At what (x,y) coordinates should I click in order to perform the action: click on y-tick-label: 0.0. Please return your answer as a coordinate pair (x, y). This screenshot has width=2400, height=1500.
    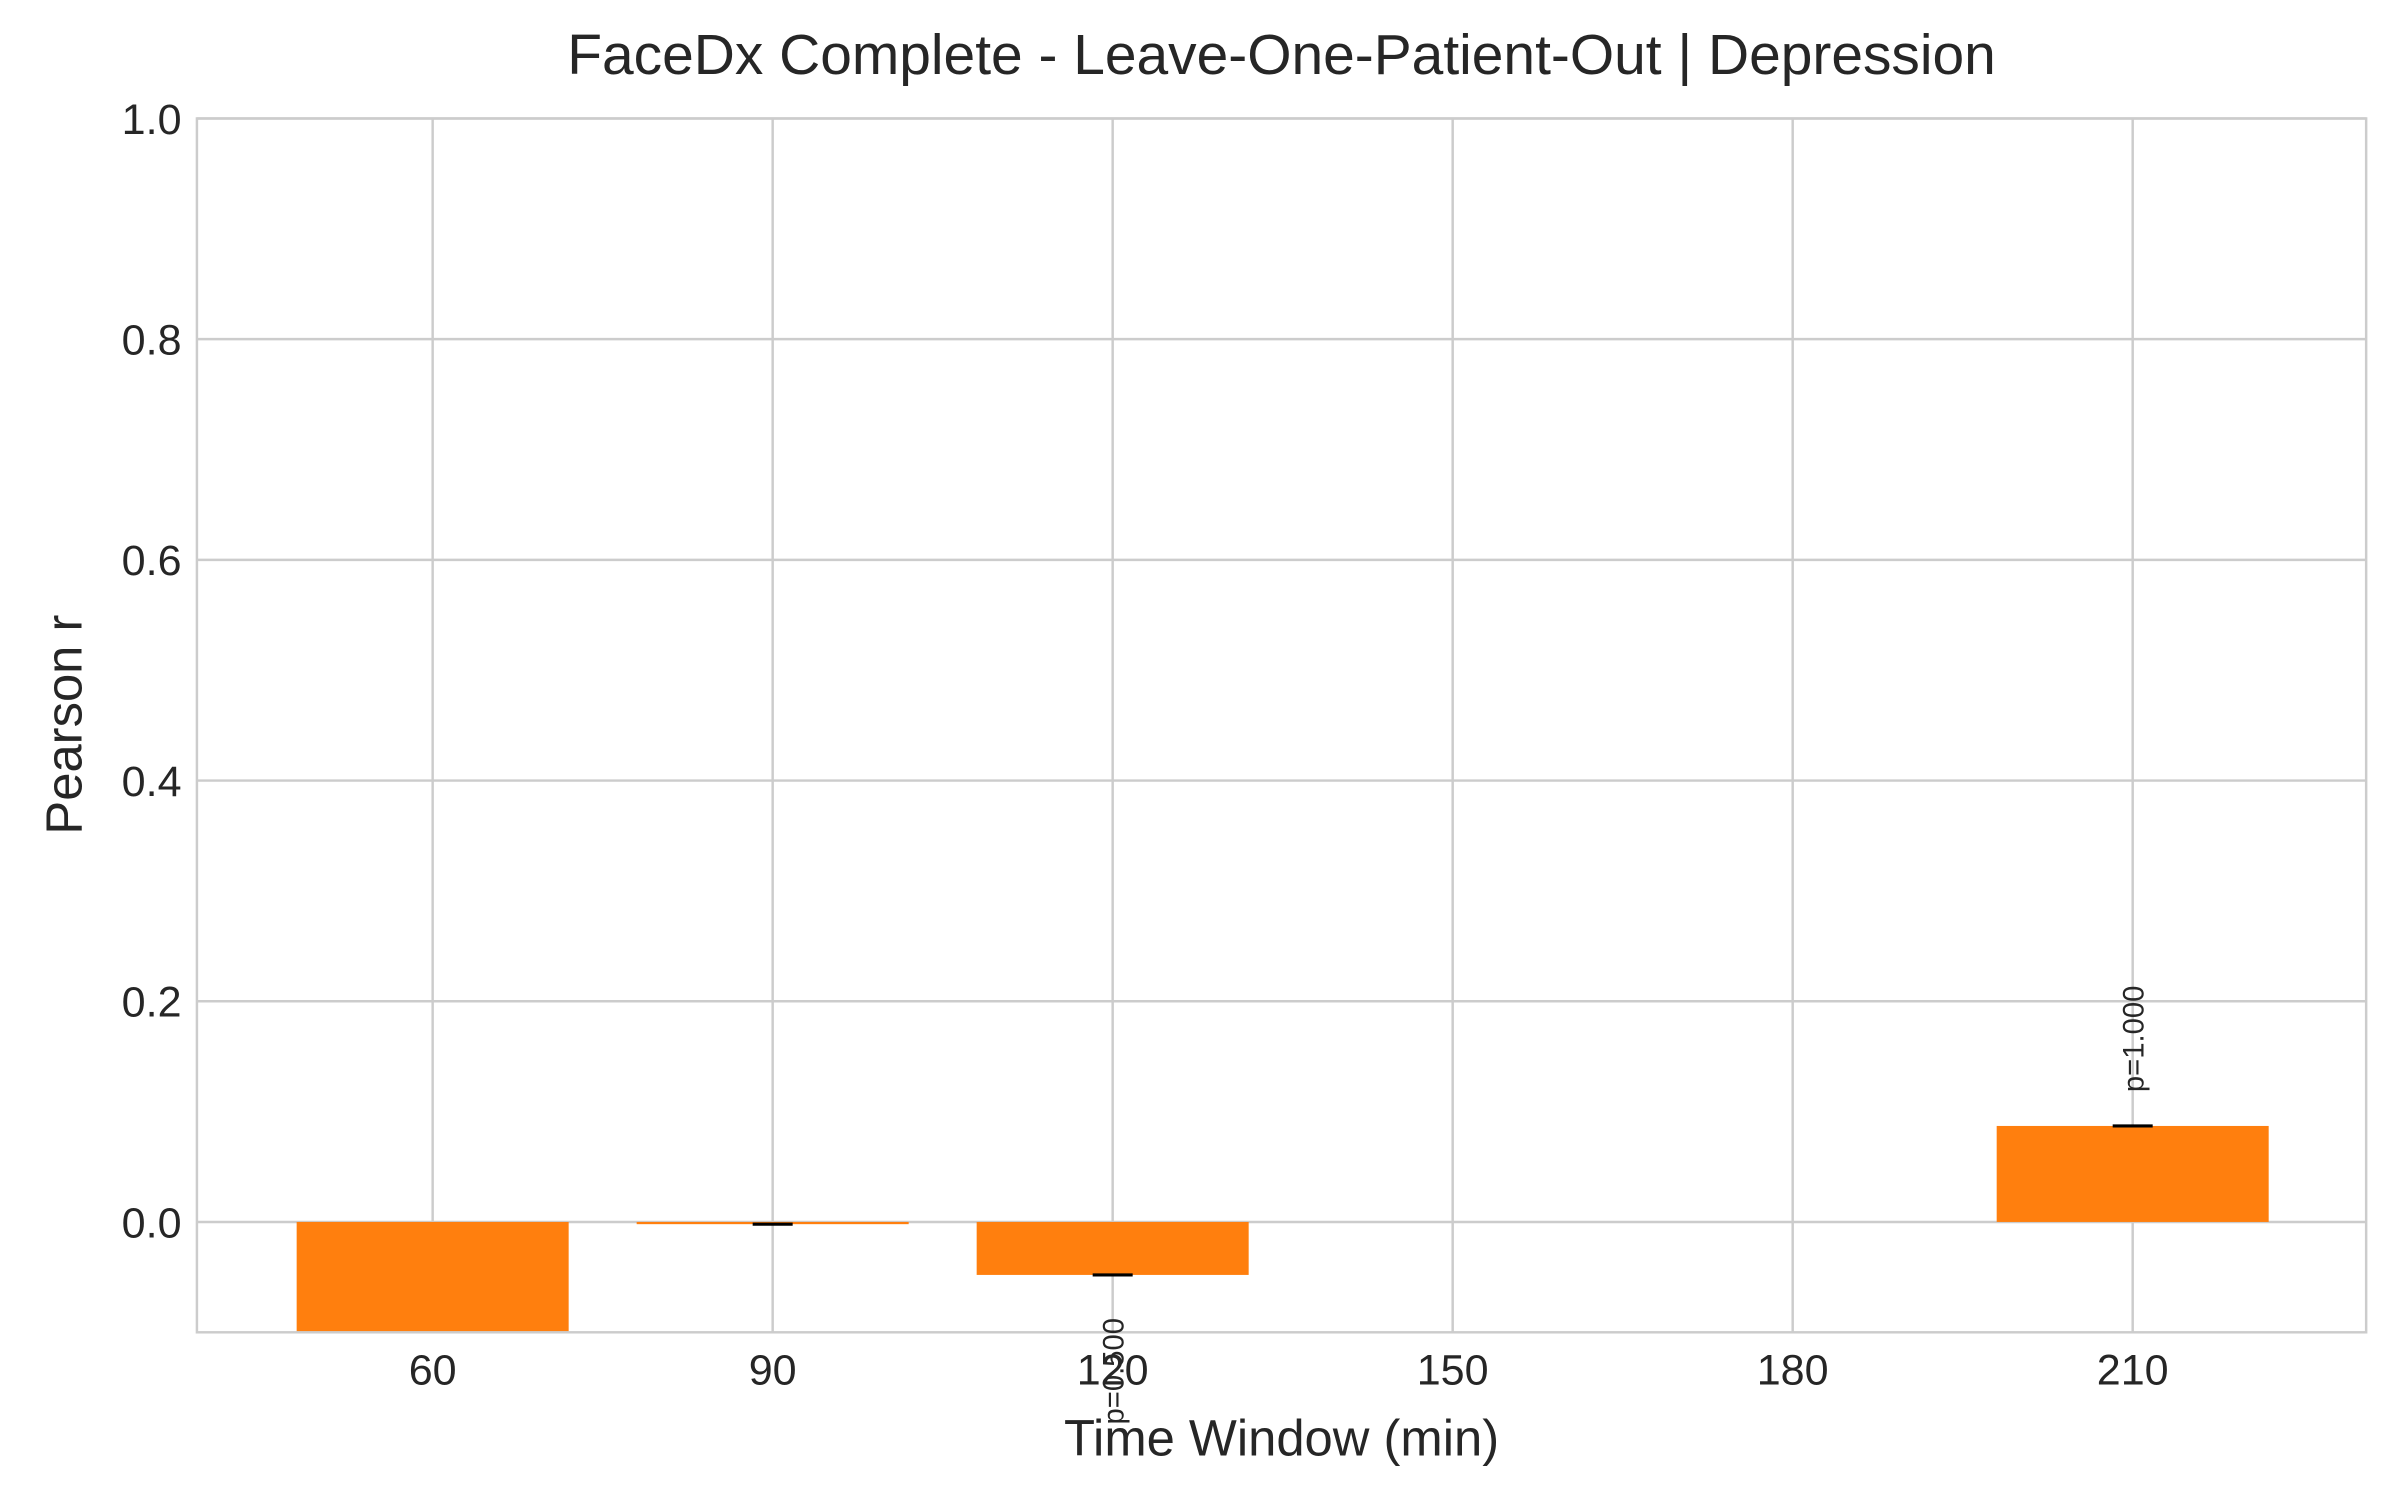
    Looking at the image, I should click on (152, 1223).